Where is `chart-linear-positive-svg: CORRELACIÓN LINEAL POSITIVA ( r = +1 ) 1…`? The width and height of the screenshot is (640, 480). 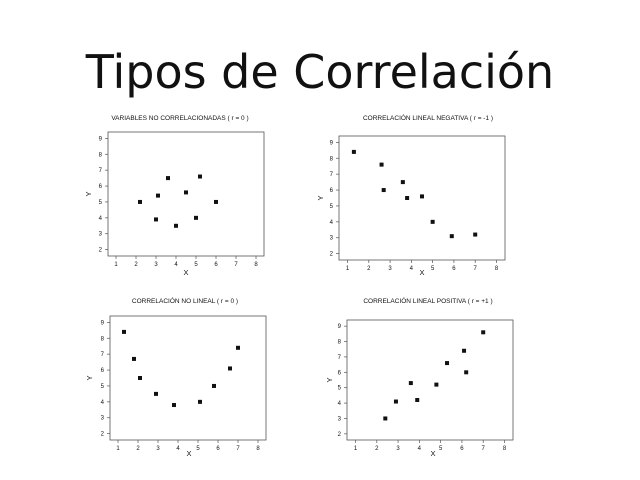 chart-linear-positive-svg: CORRELACIÓN LINEAL POSITIVA ( r = +1 ) 1… is located at coordinates (419, 377).